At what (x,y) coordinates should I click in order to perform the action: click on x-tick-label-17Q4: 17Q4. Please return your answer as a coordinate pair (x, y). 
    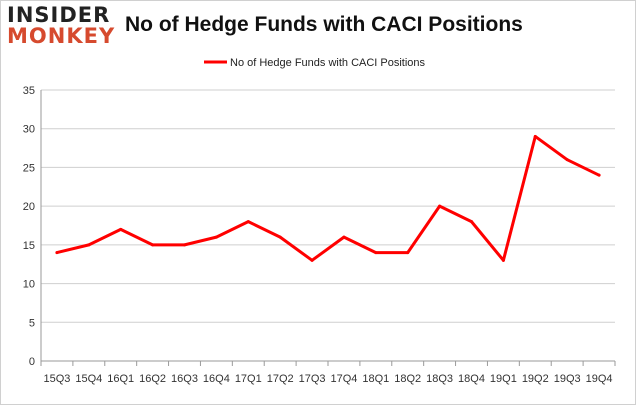
    Looking at the image, I should click on (343, 379).